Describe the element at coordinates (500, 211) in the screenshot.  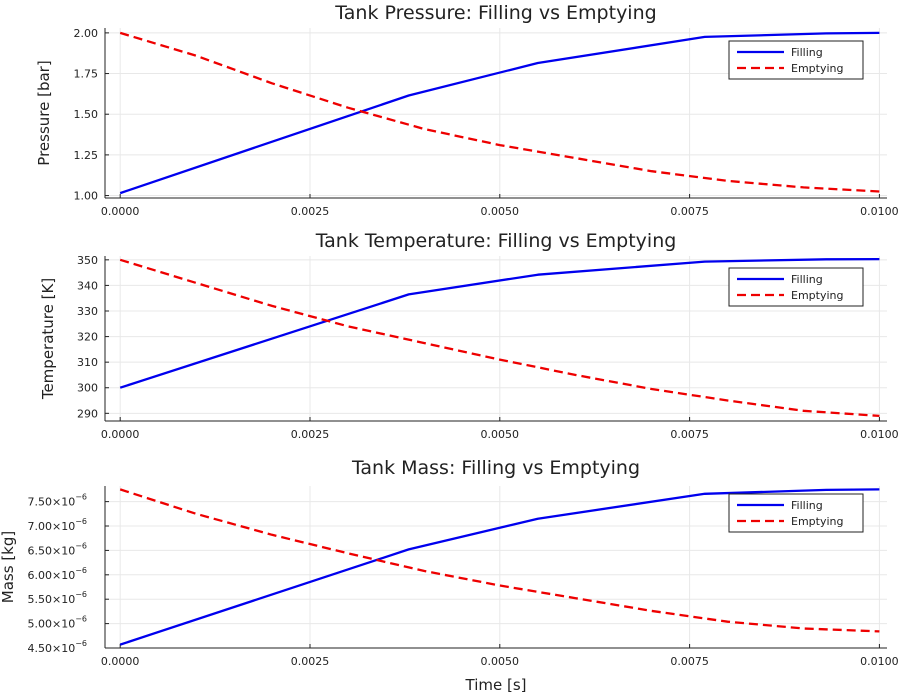
I see `pressure-xtick-label-2: 0.0050` at that location.